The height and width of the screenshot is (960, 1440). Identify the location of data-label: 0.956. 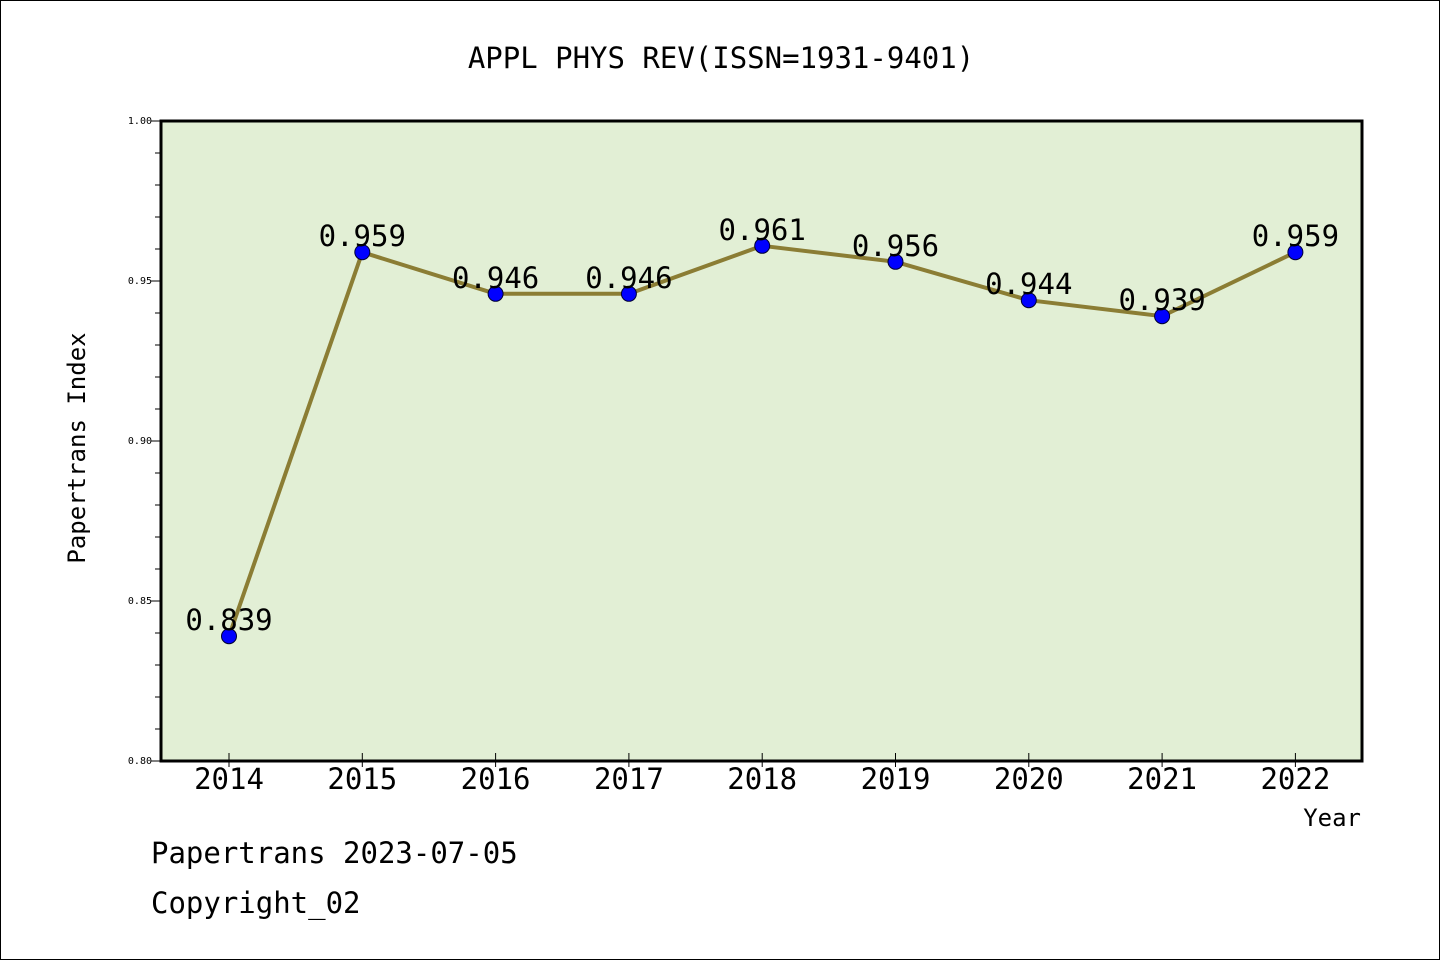
(895, 246).